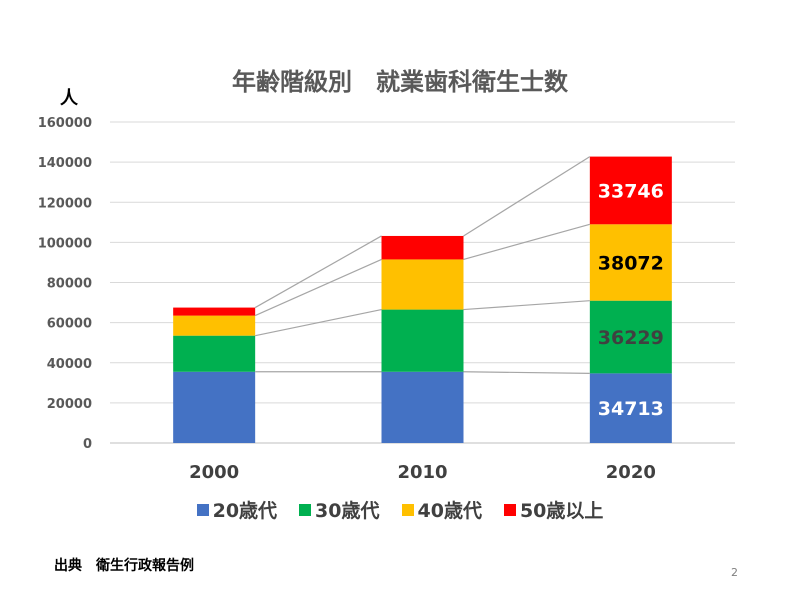 Image resolution: width=800 pixels, height=600 pixels. Describe the element at coordinates (87, 444) in the screenshot. I see `y-tick-label: 0` at that location.